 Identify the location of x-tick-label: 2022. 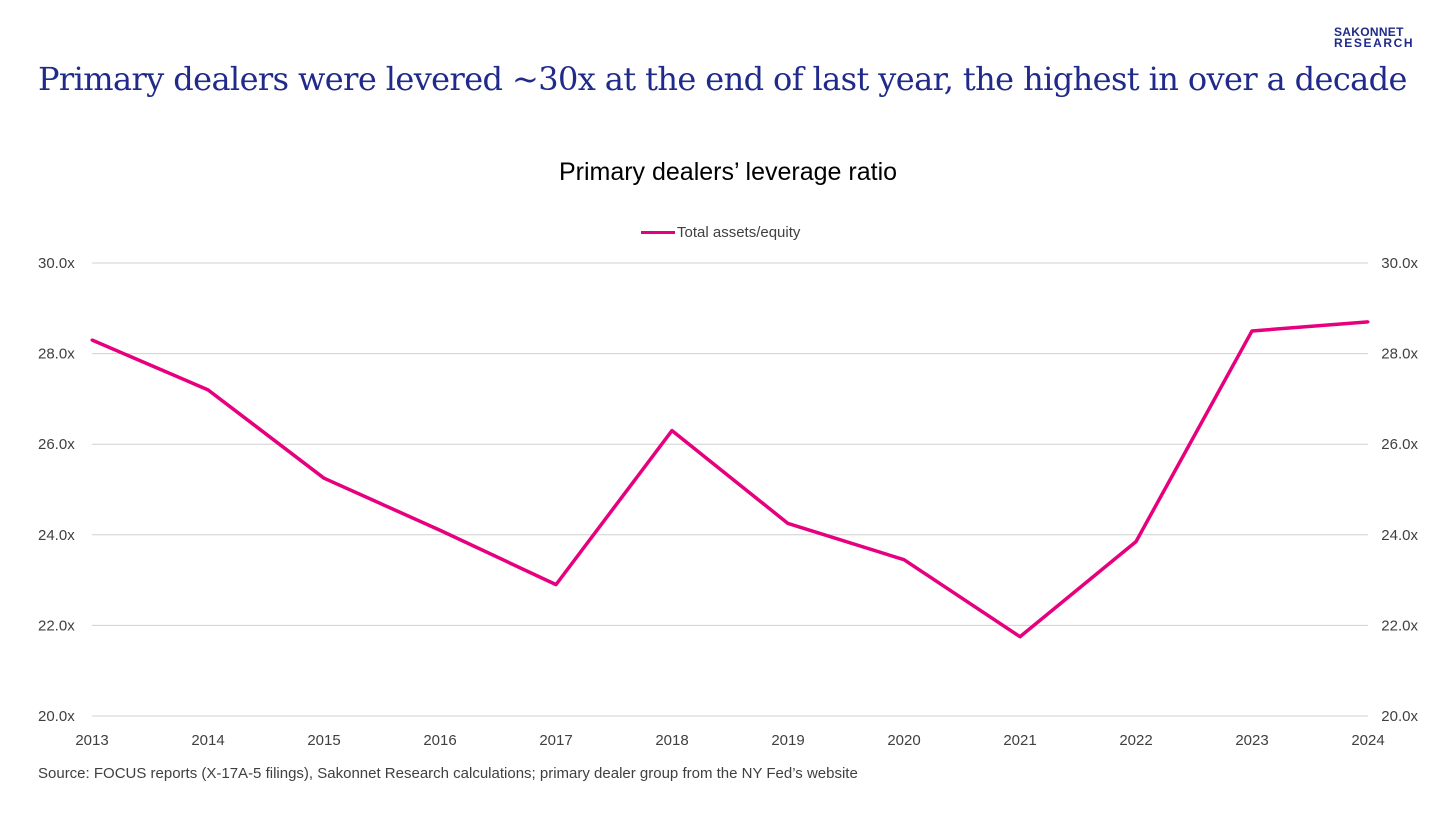
(1135, 740).